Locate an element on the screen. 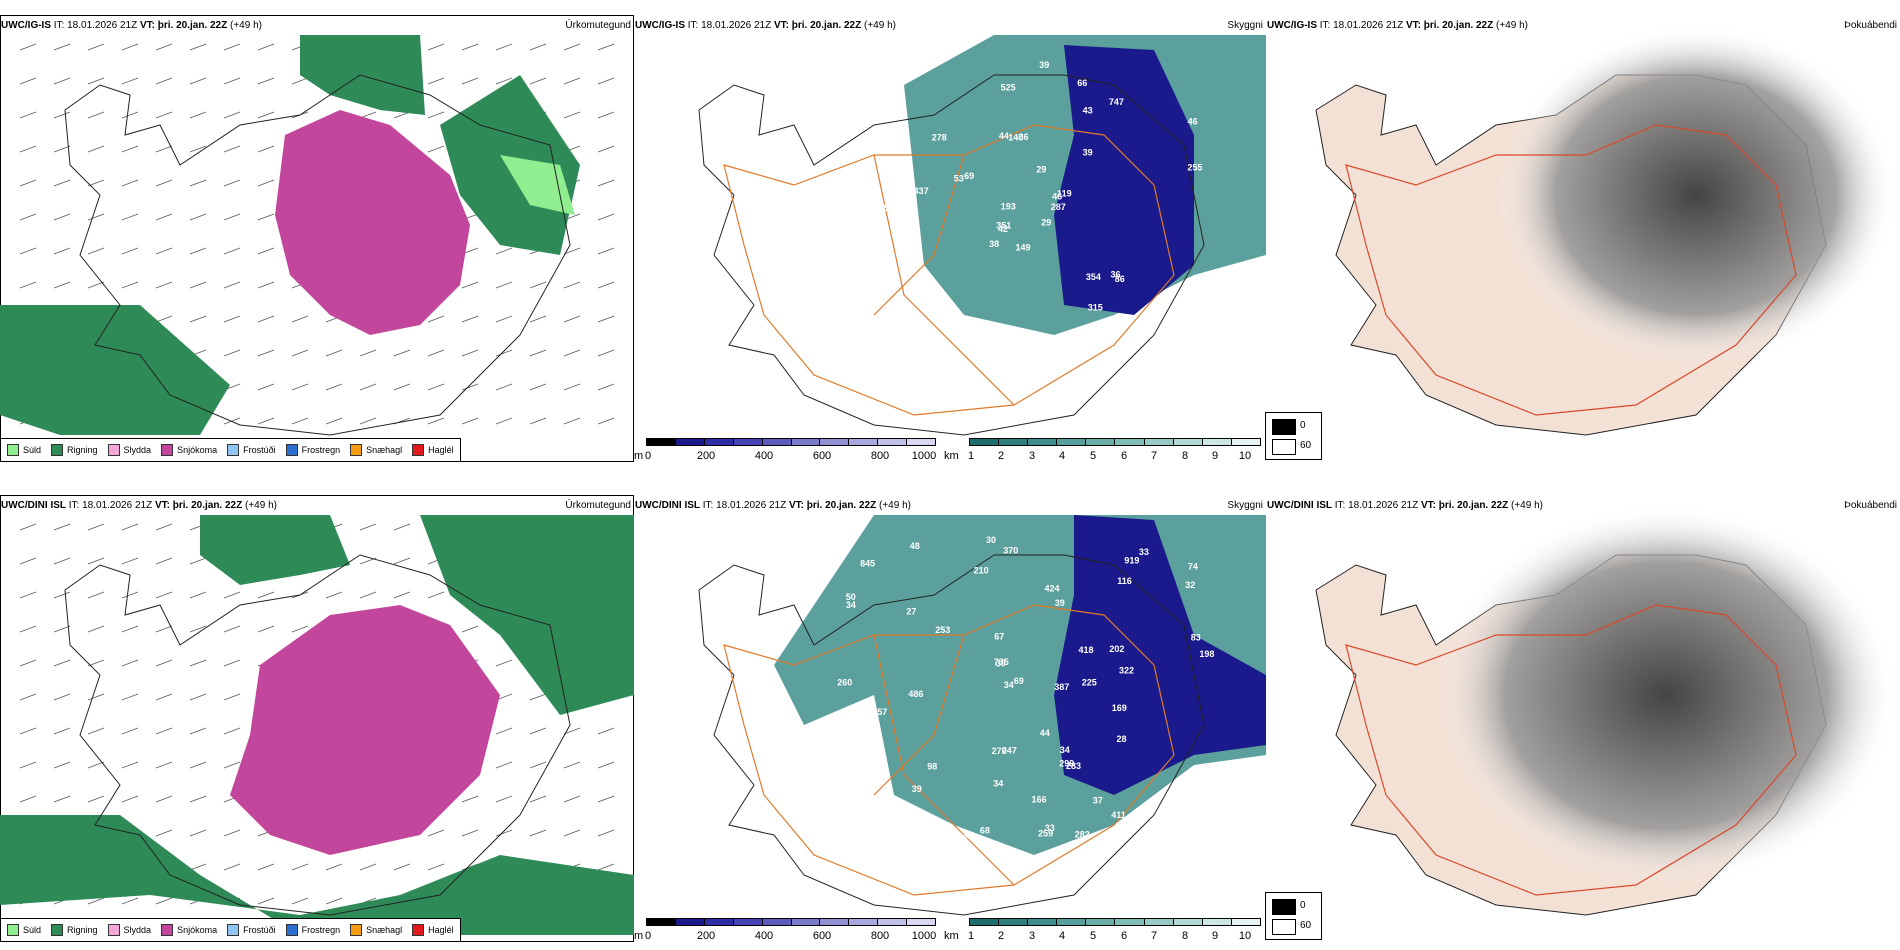 The width and height of the screenshot is (1900, 950). product-title: Þokuábendi is located at coordinates (1870, 505).